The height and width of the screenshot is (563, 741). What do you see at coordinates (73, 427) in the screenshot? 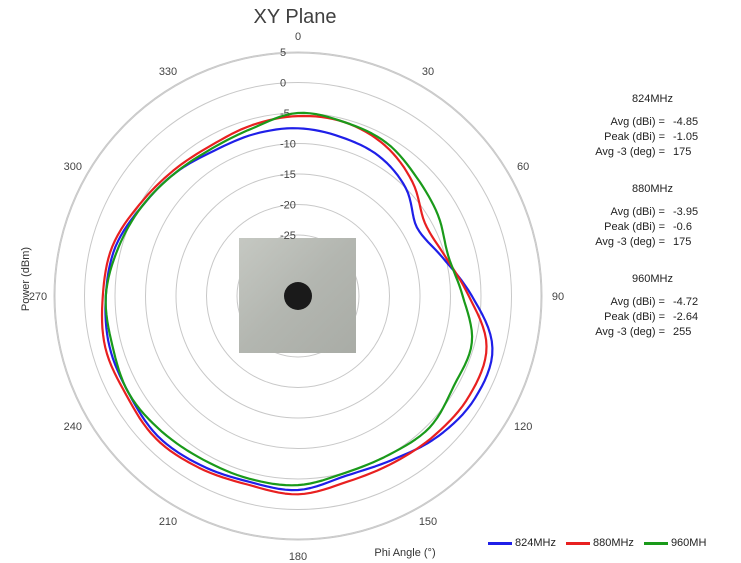
I see `angle-tick-label: 240` at bounding box center [73, 427].